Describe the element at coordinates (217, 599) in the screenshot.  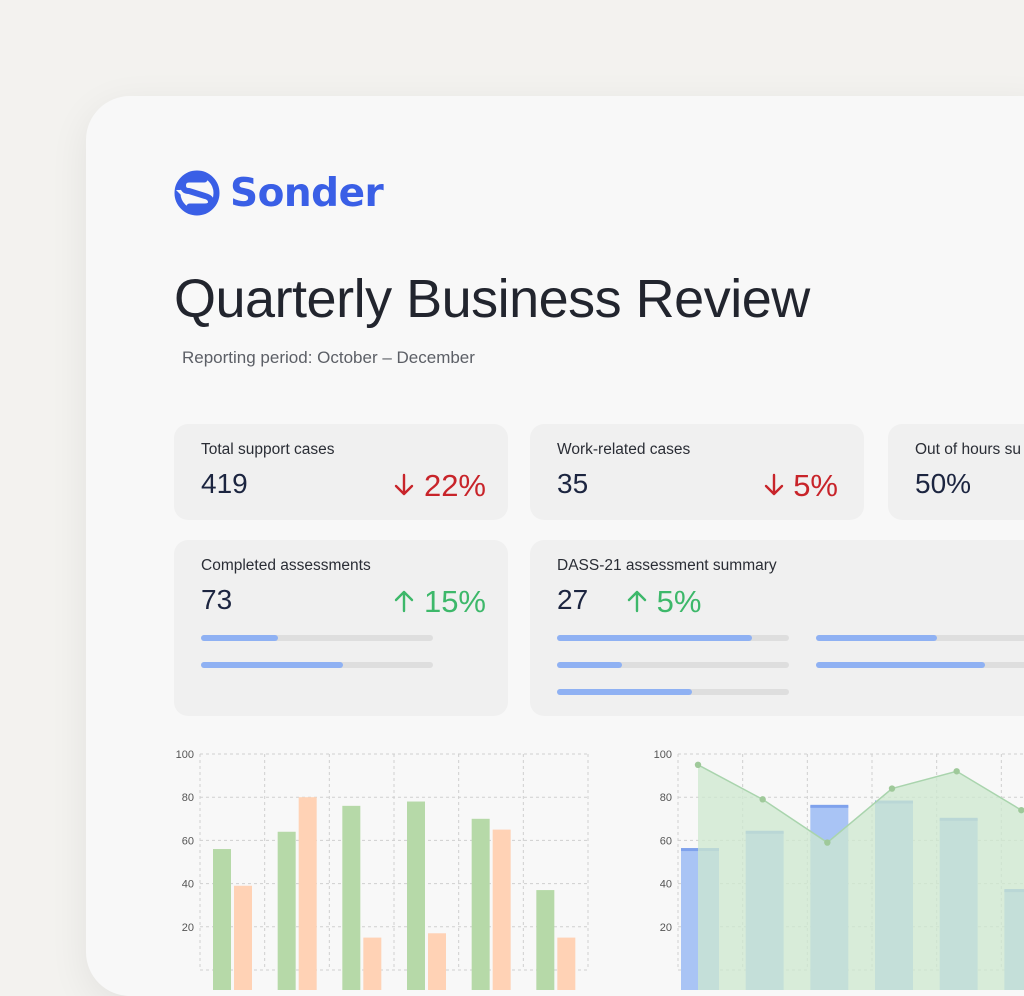
I see `card-value: 73` at that location.